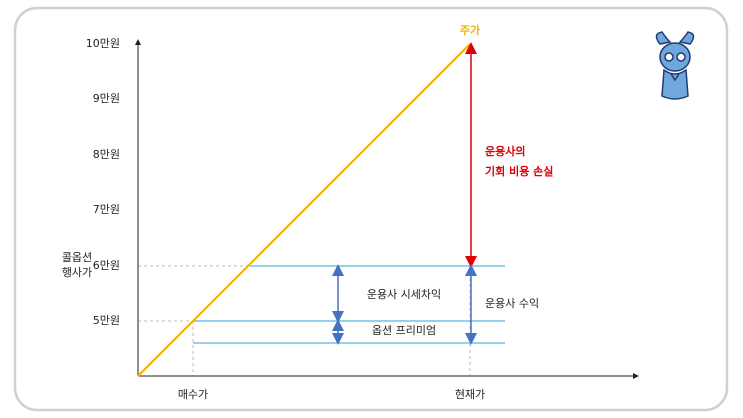  Describe the element at coordinates (106, 265) in the screenshot. I see `y-label: 6만원` at that location.